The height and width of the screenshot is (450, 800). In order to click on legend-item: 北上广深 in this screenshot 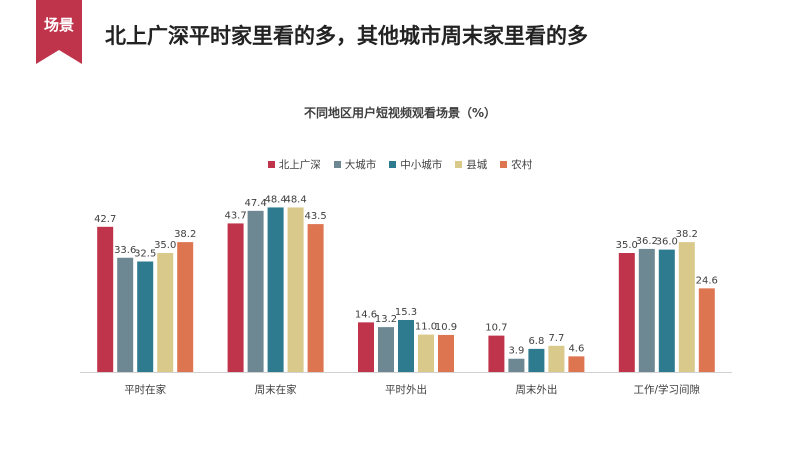, I will do `click(294, 164)`.